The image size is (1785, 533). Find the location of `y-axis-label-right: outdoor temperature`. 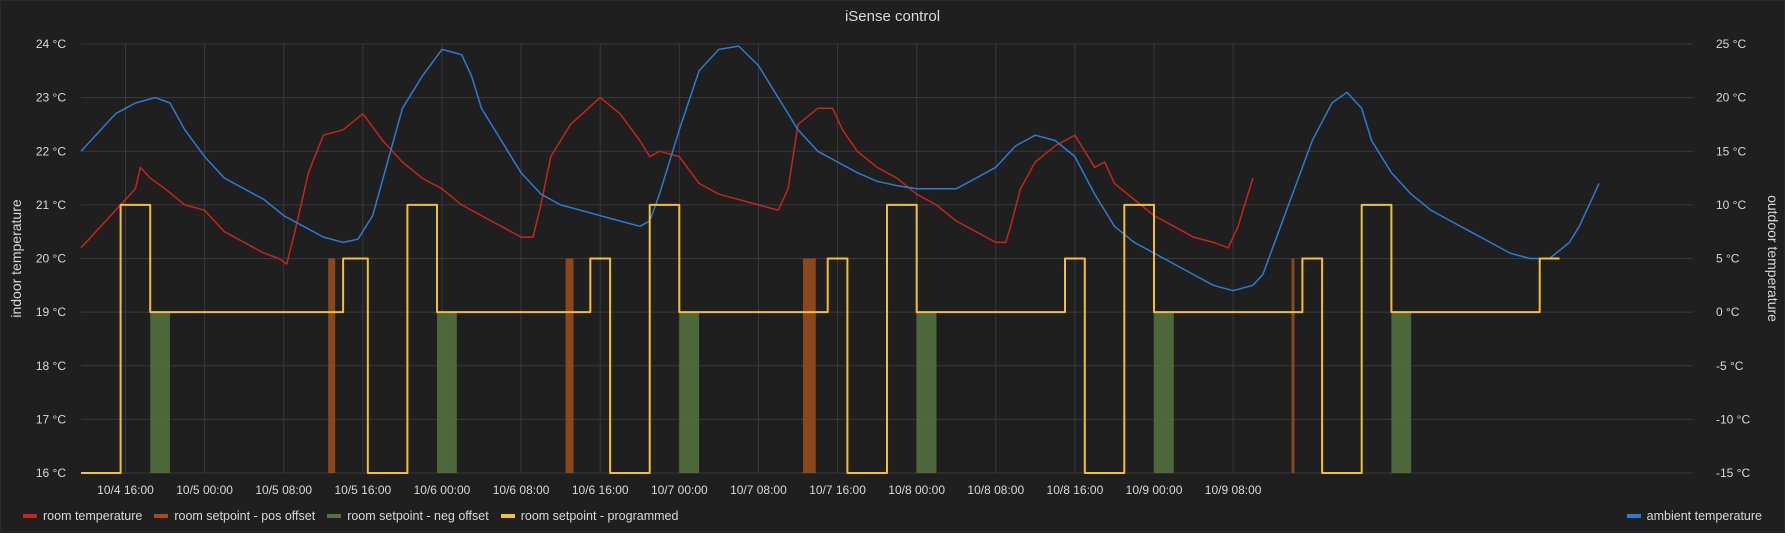

y-axis-label-right: outdoor temperature is located at coordinates (1773, 258).